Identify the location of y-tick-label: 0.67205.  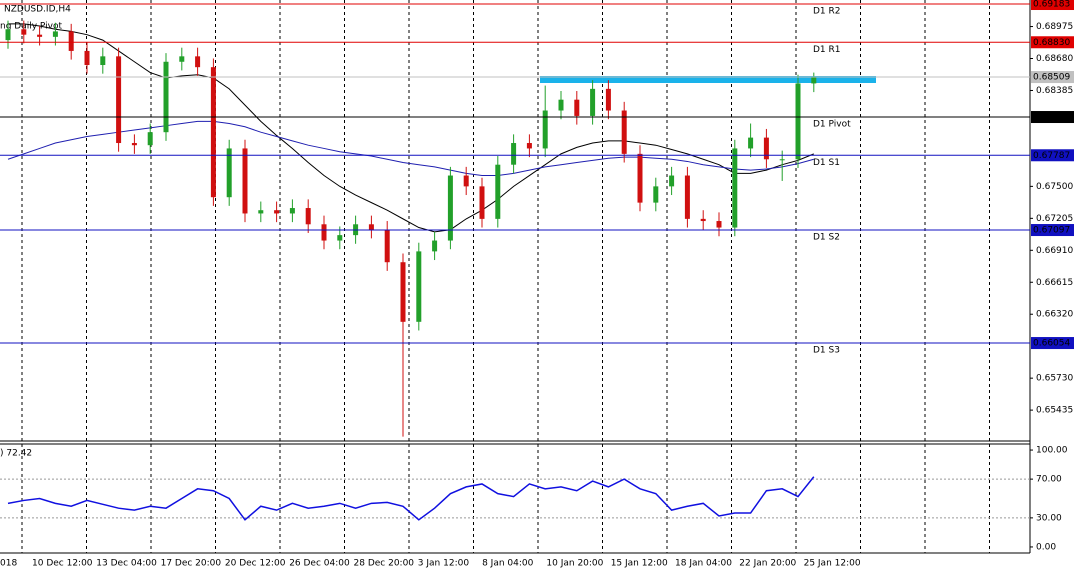
(1054, 219).